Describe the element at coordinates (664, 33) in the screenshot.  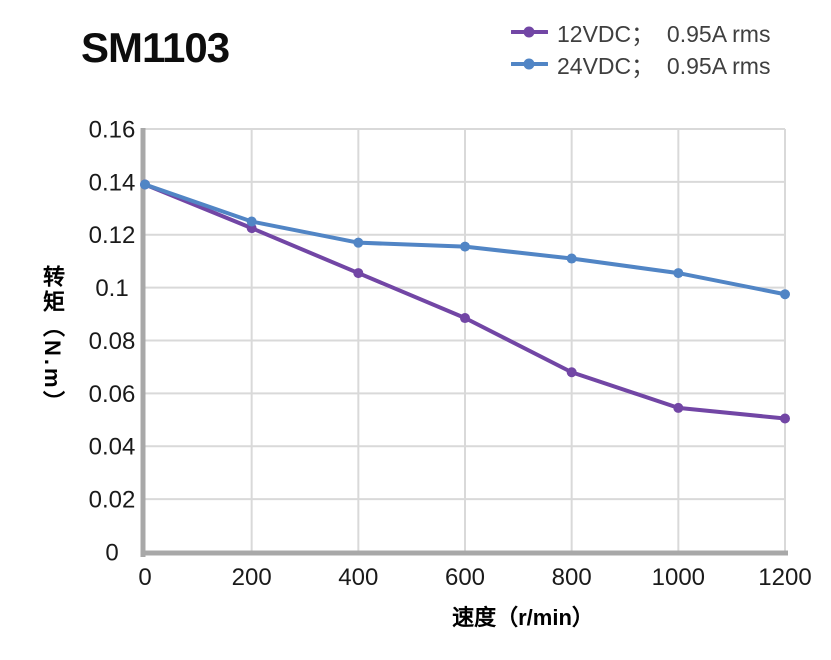
I see `legend-label-12vdc: 12VDC； 0.95A rms` at that location.